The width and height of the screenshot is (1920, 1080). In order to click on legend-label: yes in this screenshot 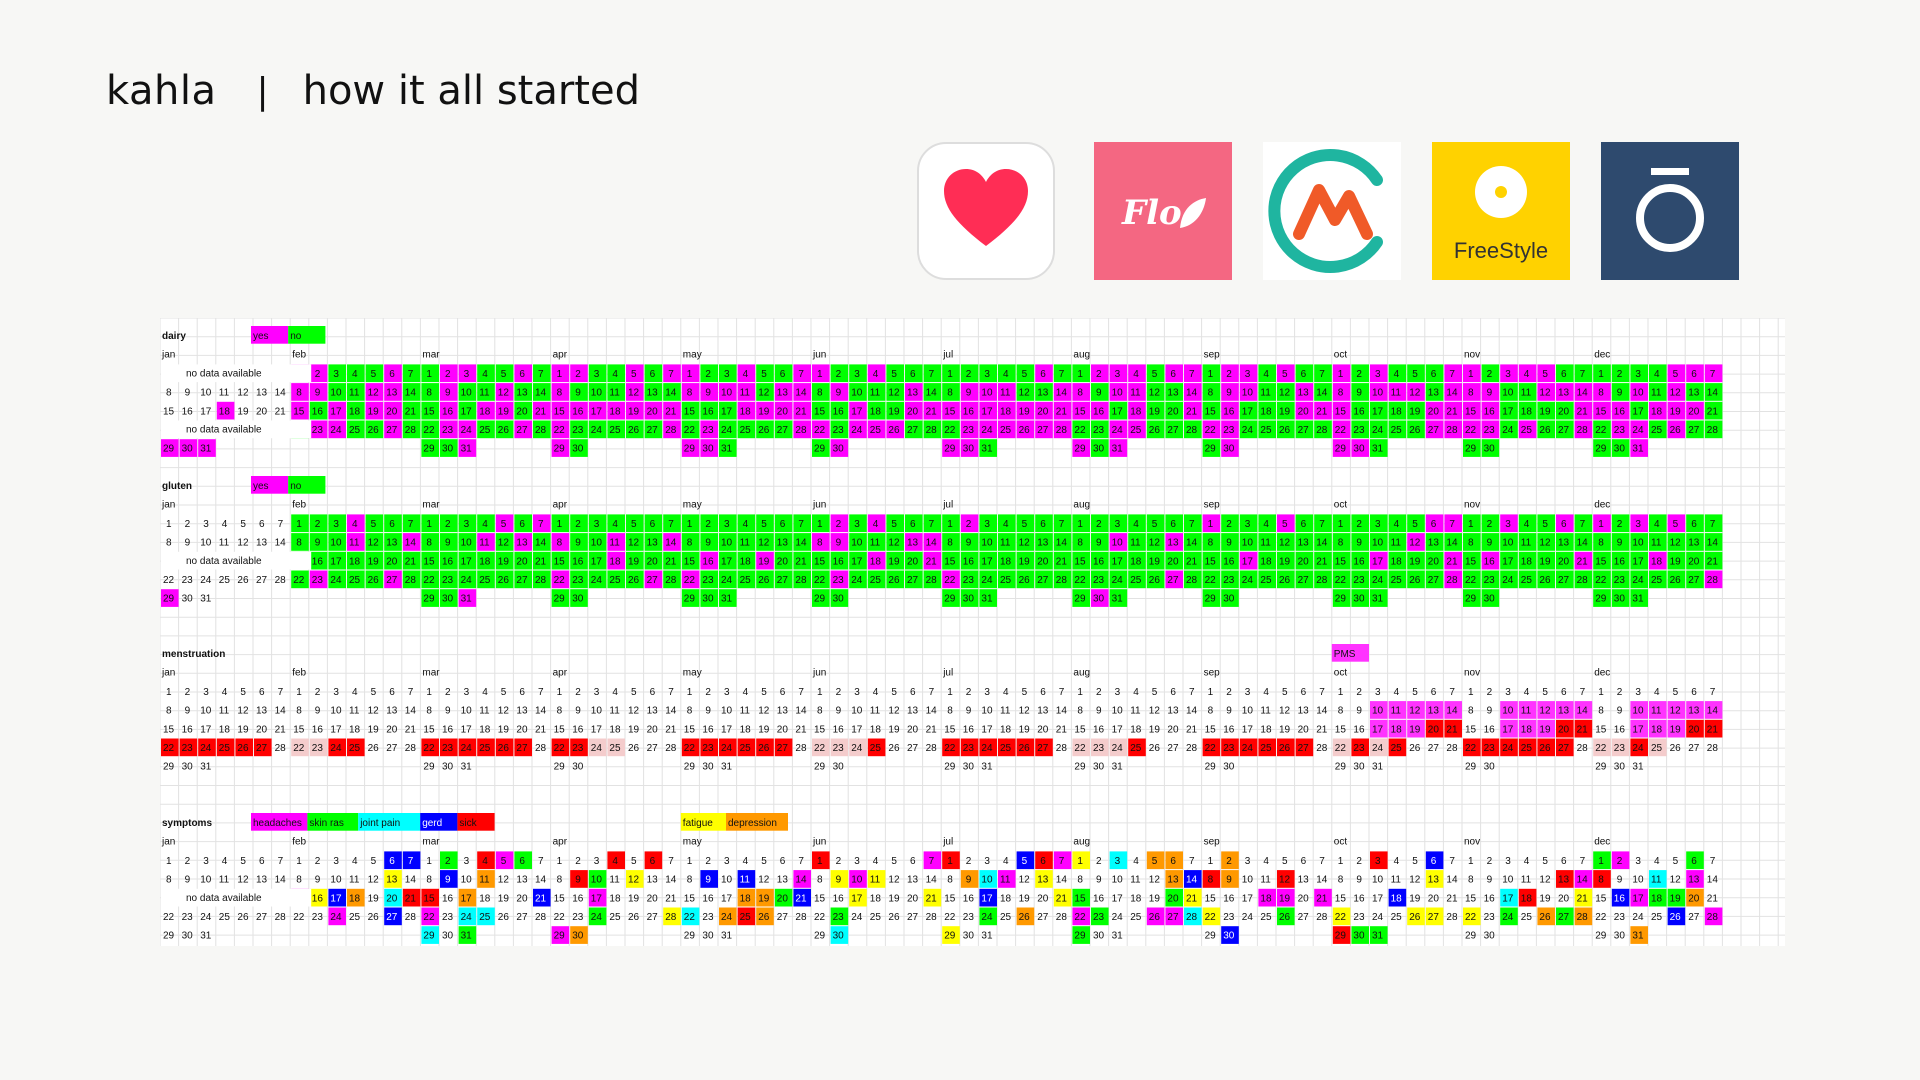, I will do `click(261, 336)`.